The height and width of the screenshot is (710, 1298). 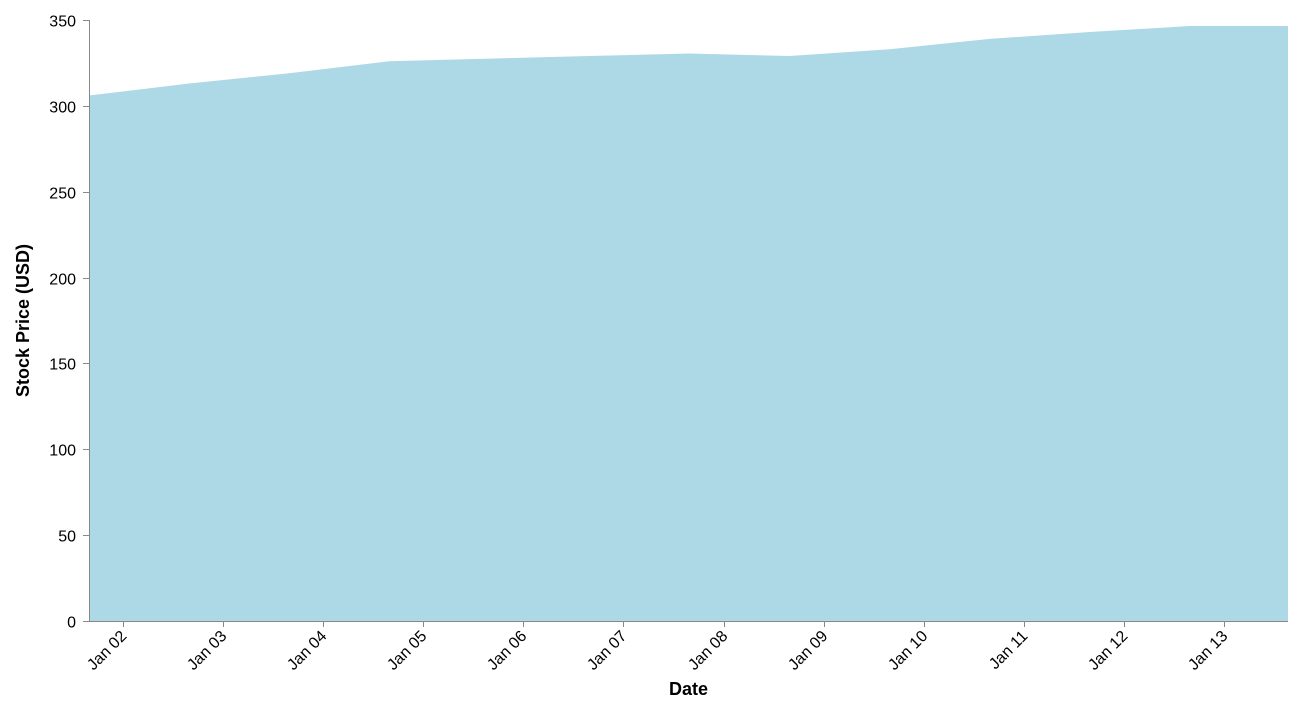 I want to click on y-tick-label: 350, so click(x=62, y=22).